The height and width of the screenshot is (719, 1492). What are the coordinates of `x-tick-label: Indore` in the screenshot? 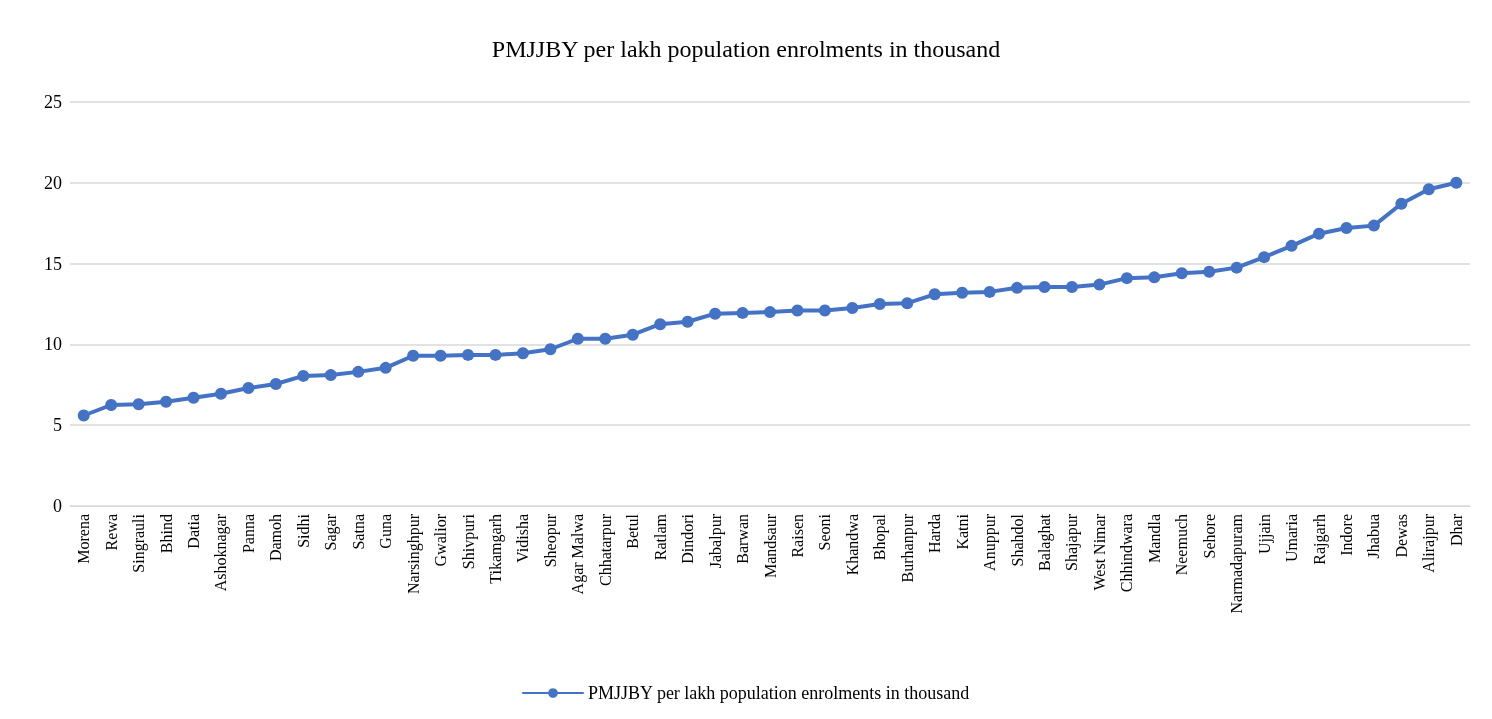 It's located at (1346, 535).